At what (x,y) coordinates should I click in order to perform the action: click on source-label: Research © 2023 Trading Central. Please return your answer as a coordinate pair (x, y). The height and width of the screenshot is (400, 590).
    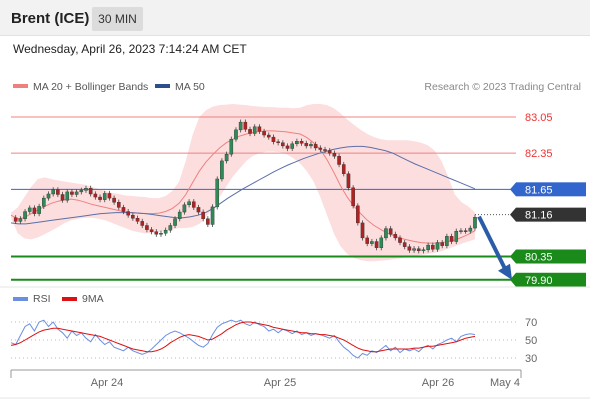
    Looking at the image, I should click on (502, 87).